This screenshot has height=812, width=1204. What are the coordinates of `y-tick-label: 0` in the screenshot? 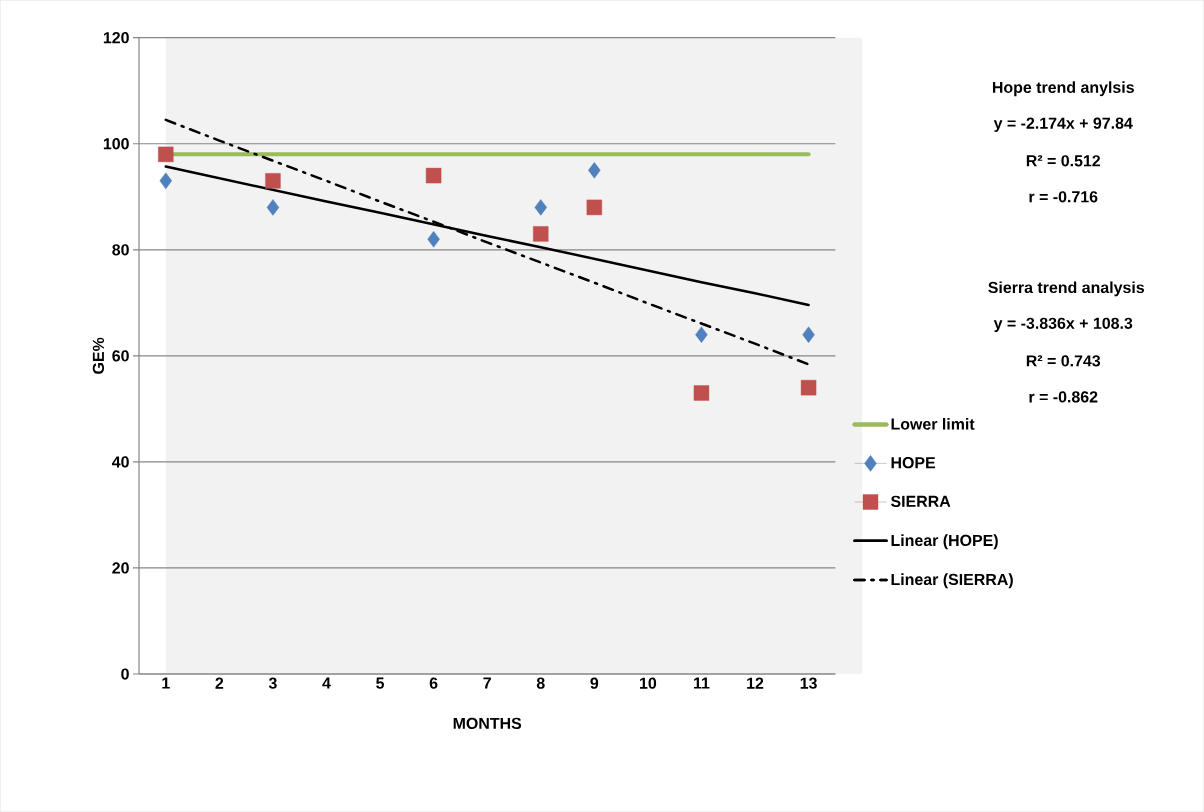 It's located at (125, 674).